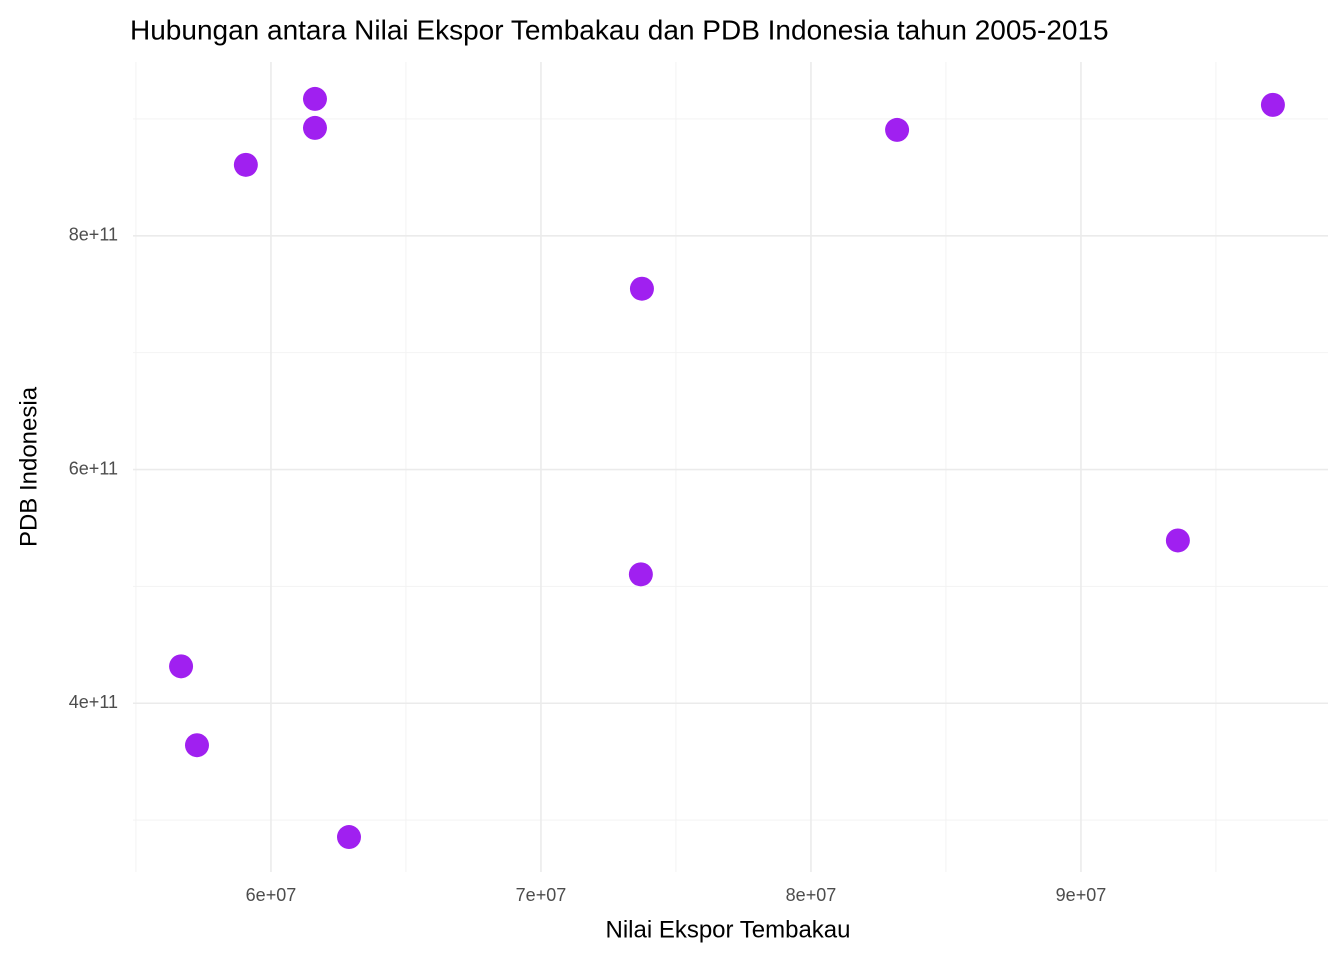  Describe the element at coordinates (727, 929) in the screenshot. I see `x-axis-title: Nilai Ekspor Tembakau` at that location.